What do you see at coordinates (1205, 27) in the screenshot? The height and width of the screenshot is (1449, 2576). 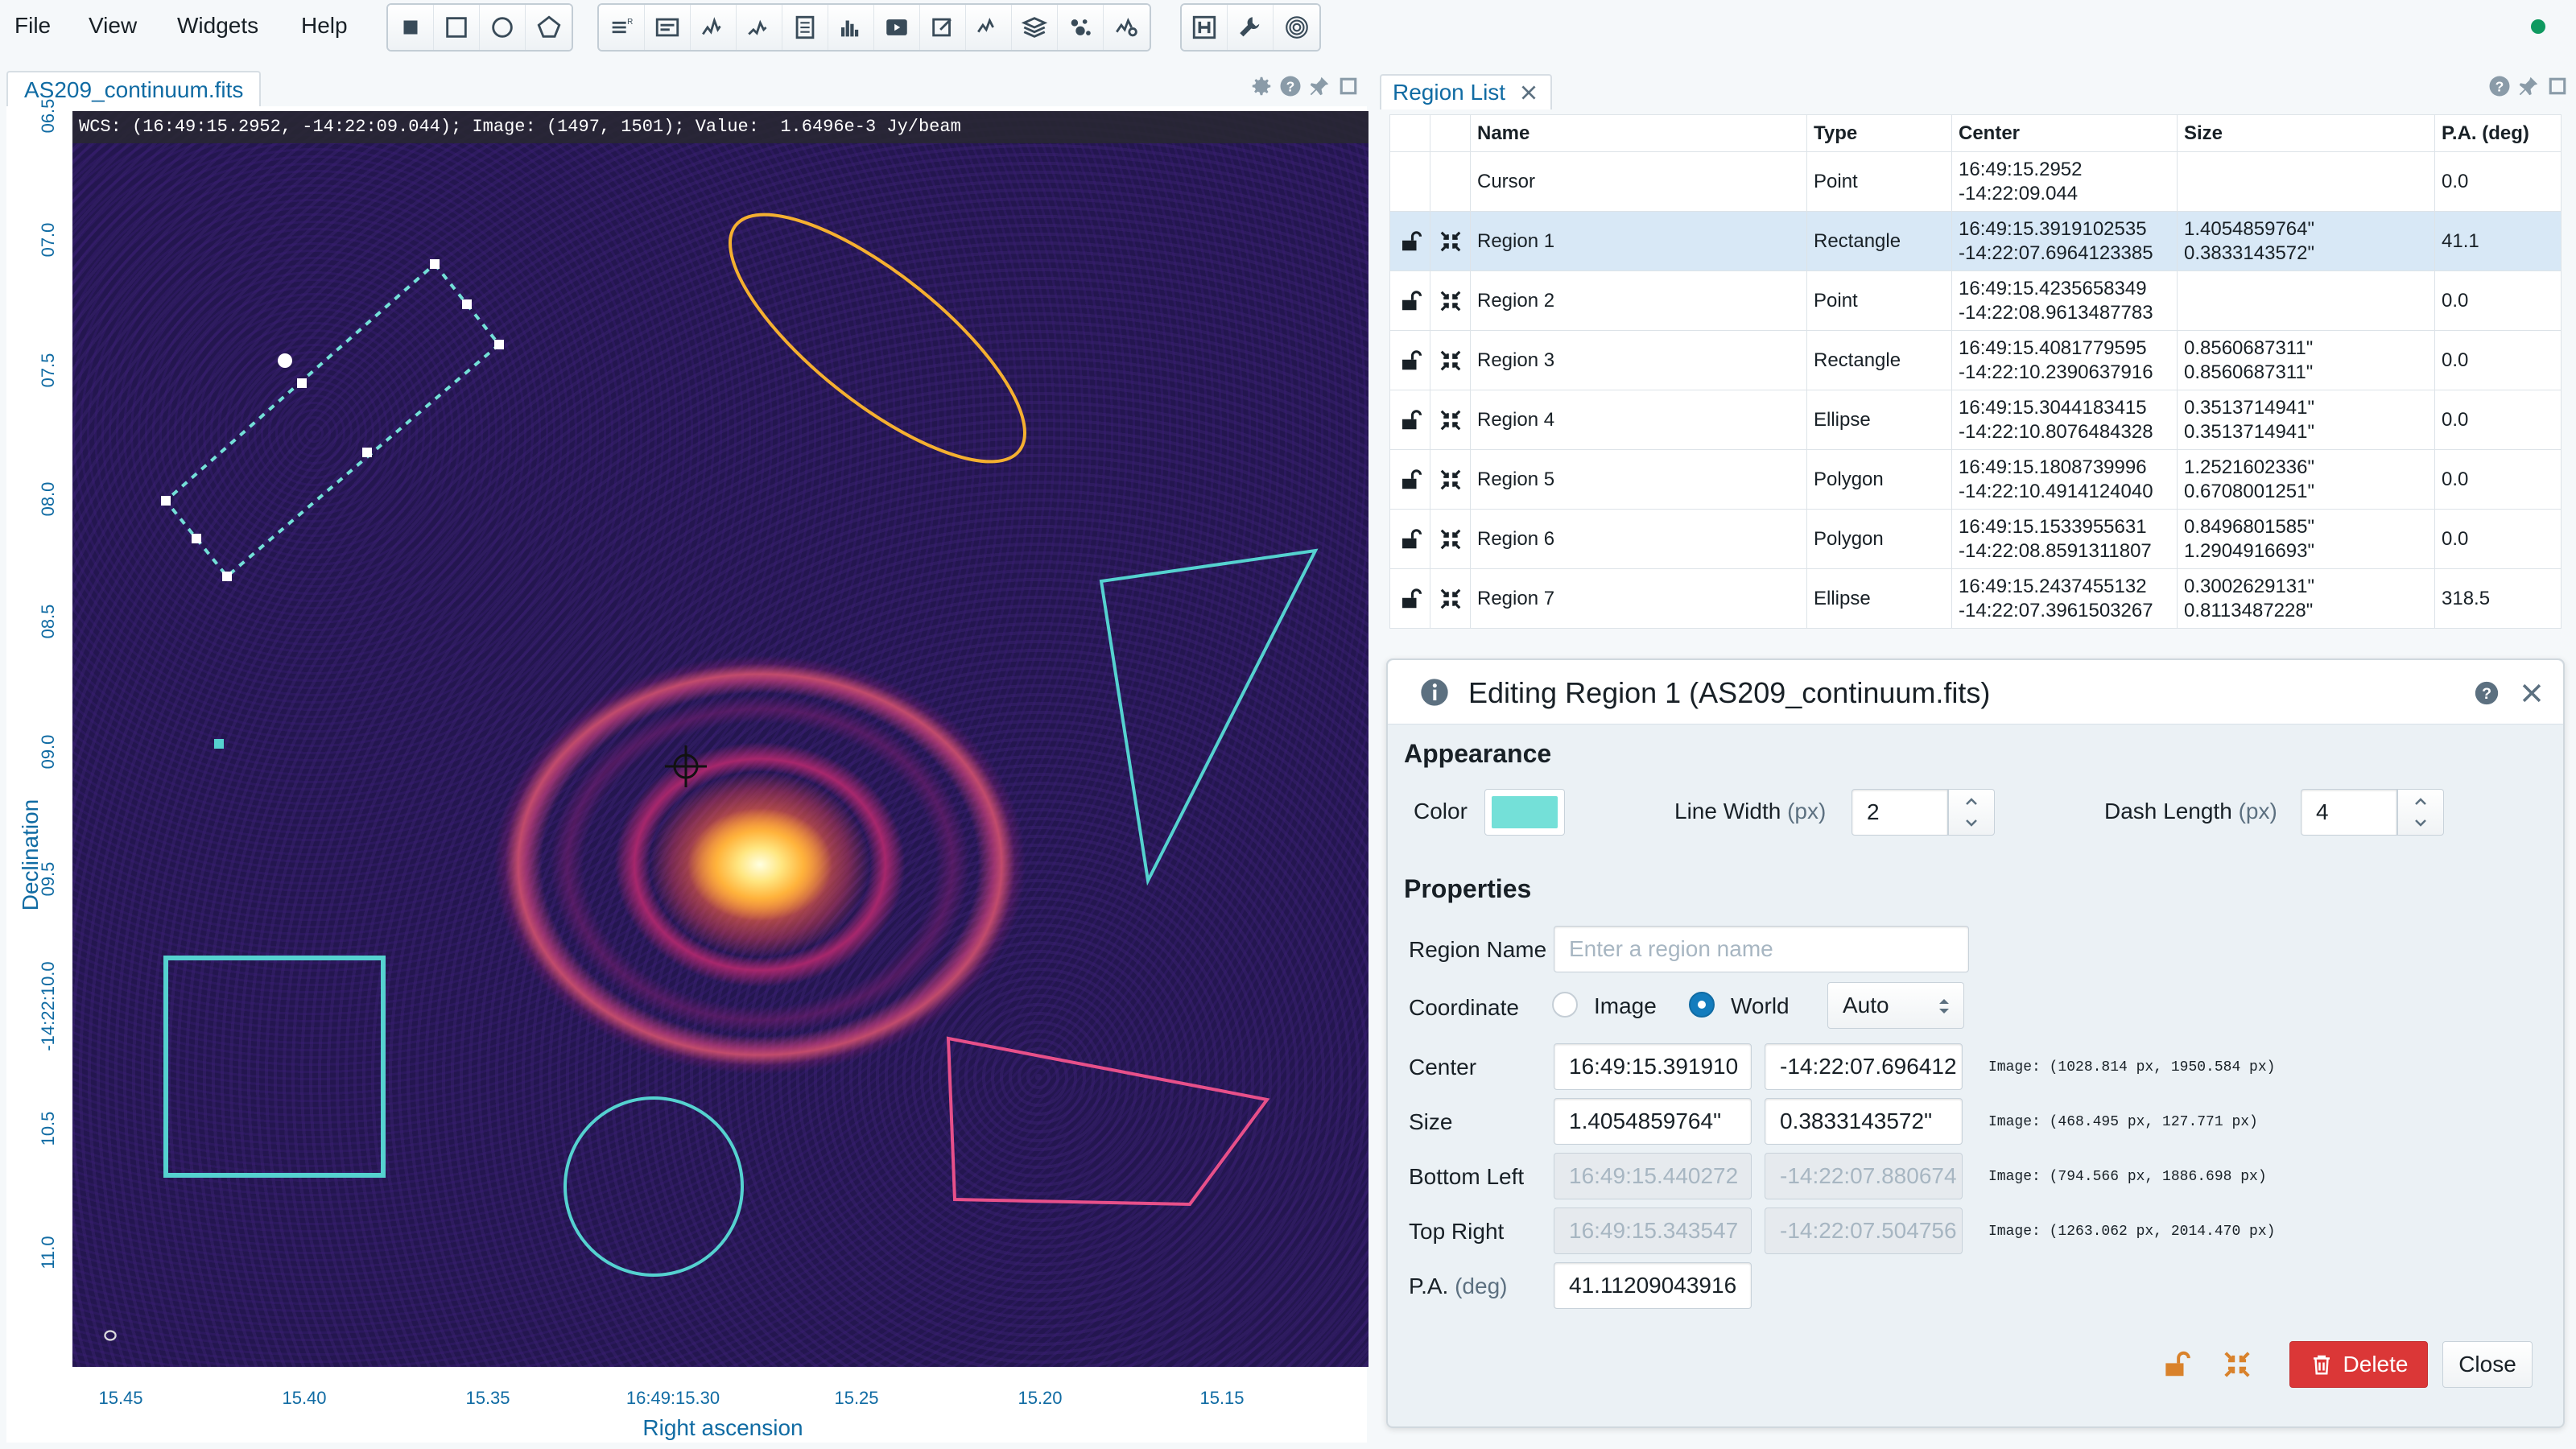 I see `header-icon` at bounding box center [1205, 27].